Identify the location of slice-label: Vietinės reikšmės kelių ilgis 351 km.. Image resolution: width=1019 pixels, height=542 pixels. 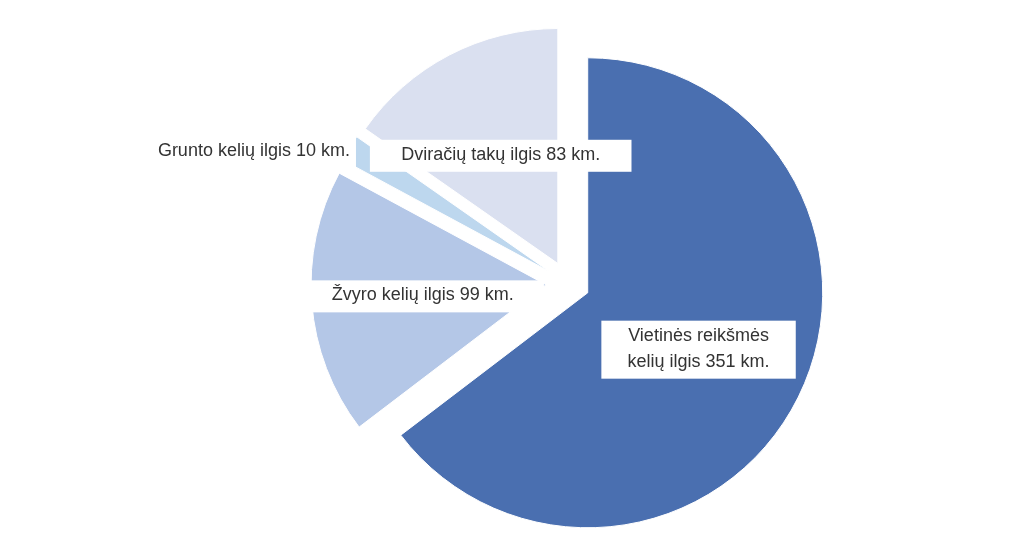
(698, 347).